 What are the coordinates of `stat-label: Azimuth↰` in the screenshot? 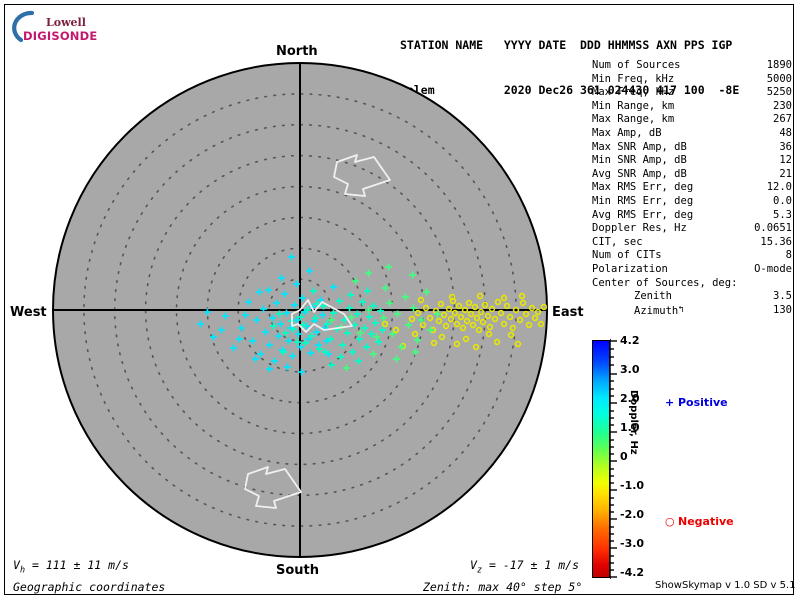 It's located at (659, 310).